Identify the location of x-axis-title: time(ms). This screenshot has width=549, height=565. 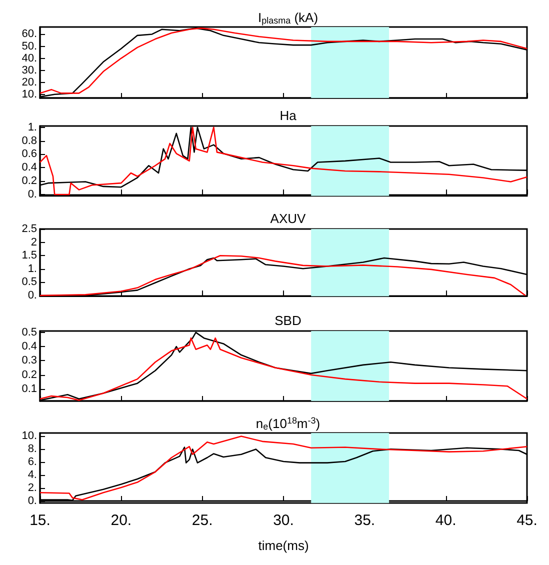
(283, 545).